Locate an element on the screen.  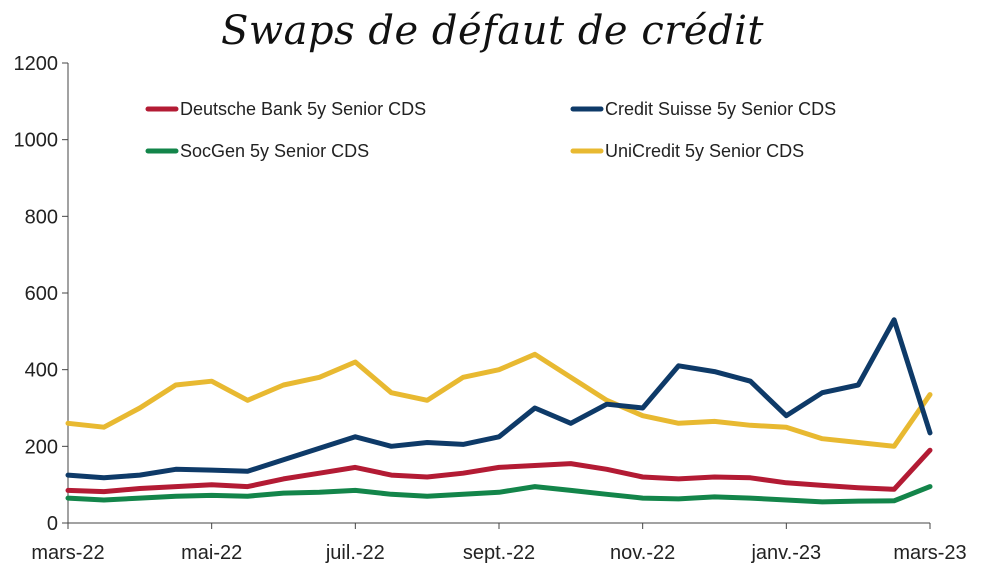
legend-label: Deutsche Bank 5y Senior CDS is located at coordinates (303, 109).